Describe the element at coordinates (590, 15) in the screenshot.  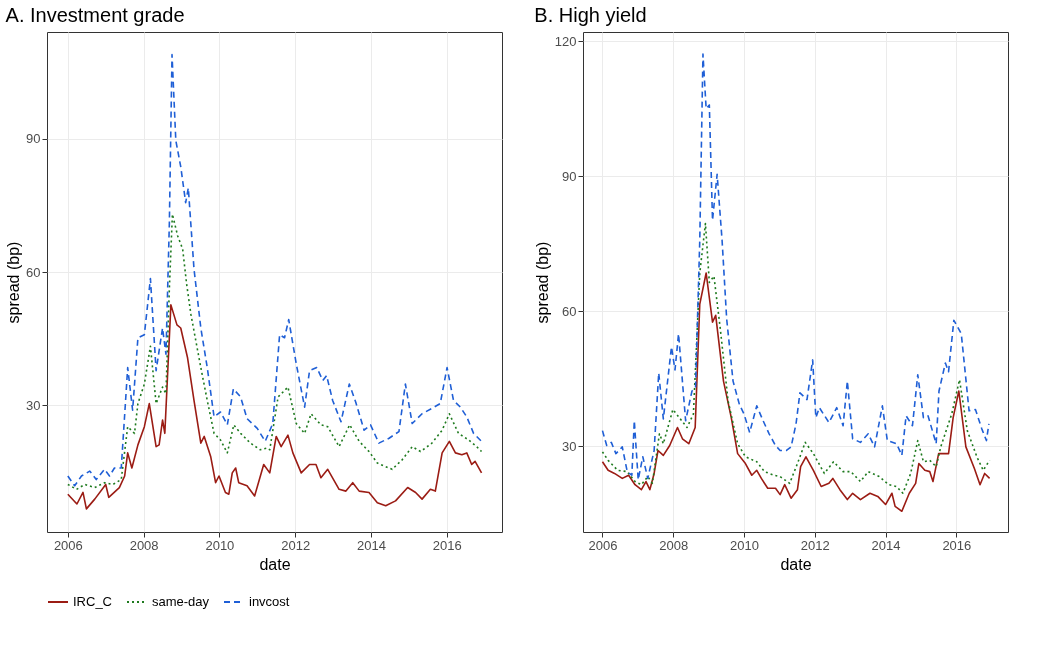
I see `chart-title: B. High yield` at that location.